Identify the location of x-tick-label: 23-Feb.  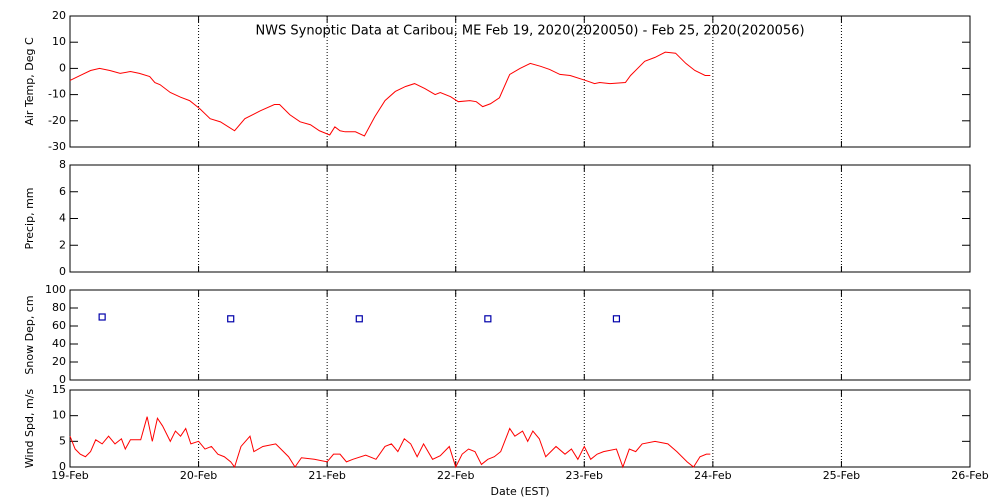
(584, 475).